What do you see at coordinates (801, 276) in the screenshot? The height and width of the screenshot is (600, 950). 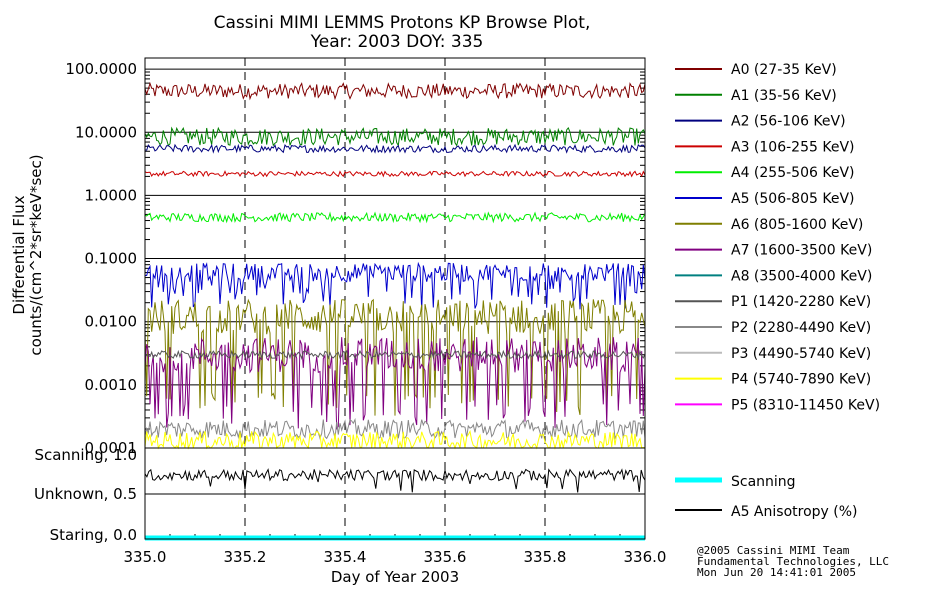 I see `legend-label: A8 (3500-4000 KeV)` at bounding box center [801, 276].